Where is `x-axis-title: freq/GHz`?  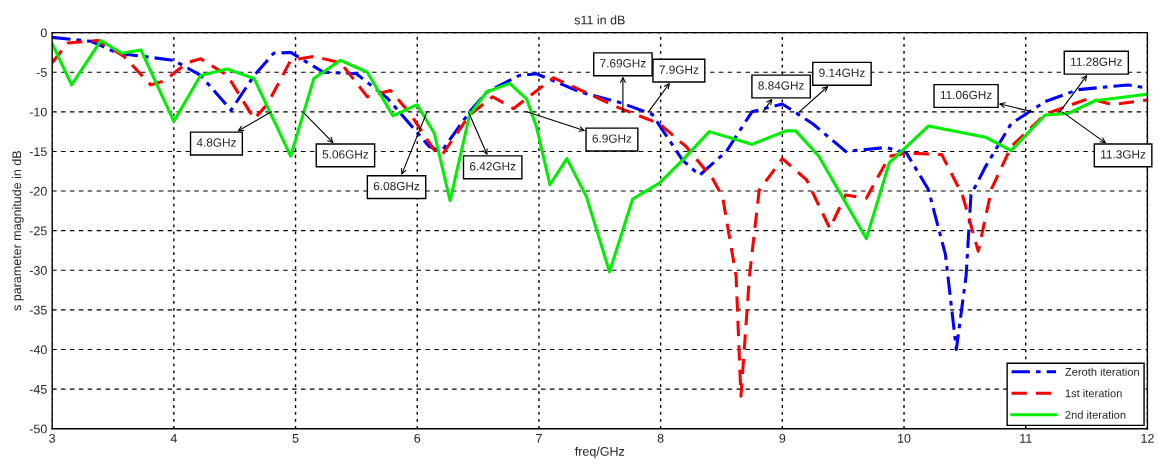 x-axis-title: freq/GHz is located at coordinates (599, 452).